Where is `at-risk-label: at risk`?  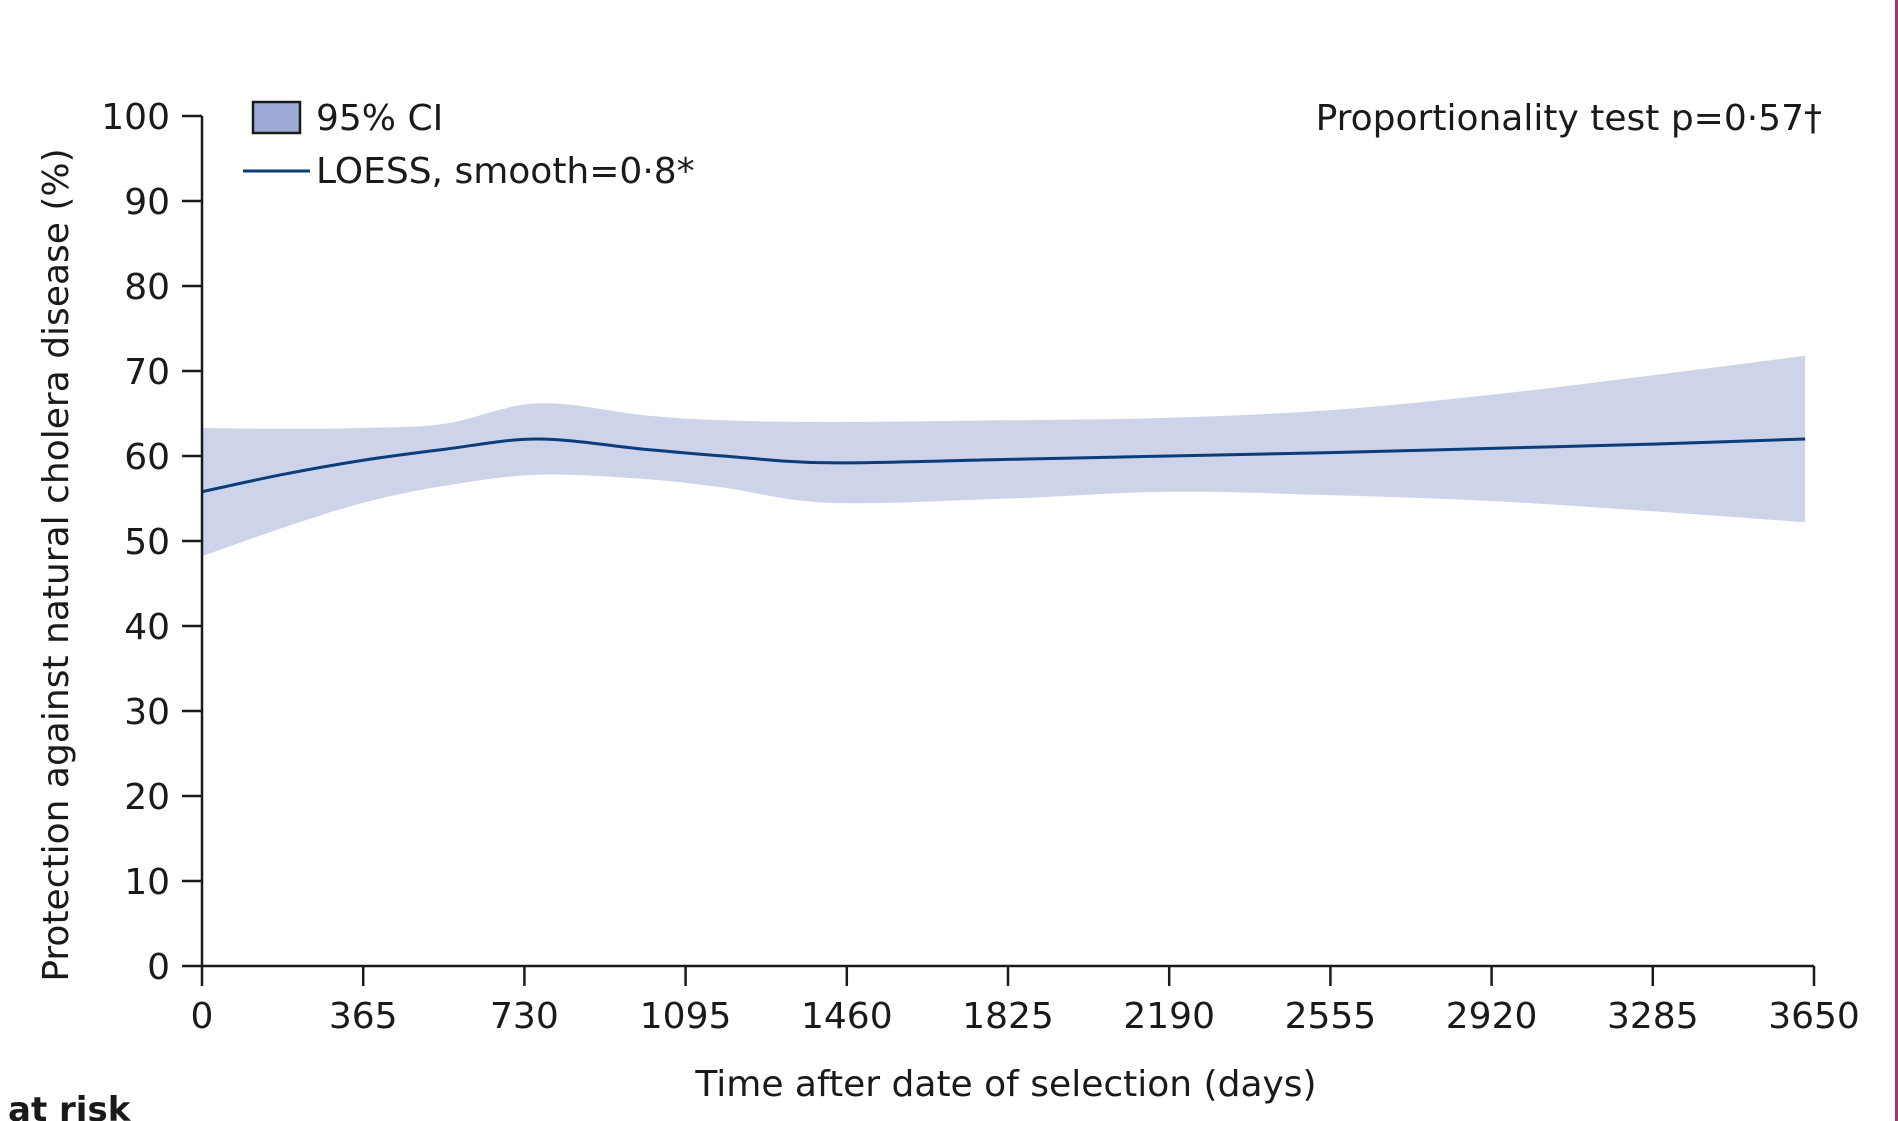 at-risk-label: at risk is located at coordinates (70, 1105).